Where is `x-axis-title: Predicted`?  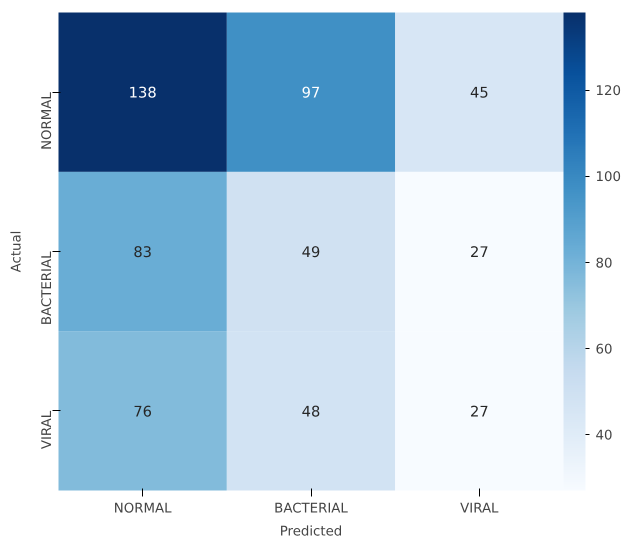
x-axis-title: Predicted is located at coordinates (311, 532).